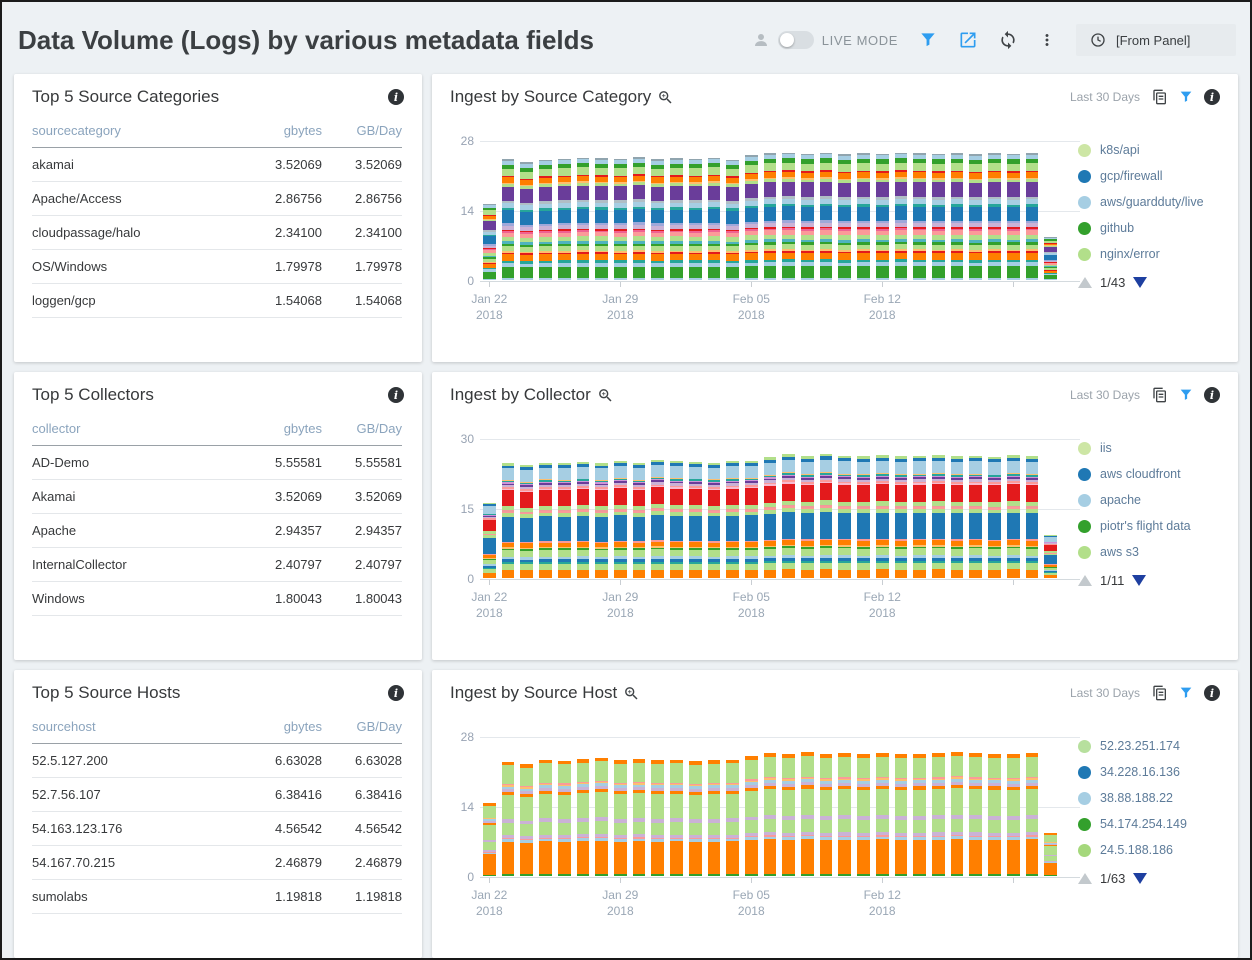  I want to click on table-row: akamai 3.52069 3.52069, so click(217, 164).